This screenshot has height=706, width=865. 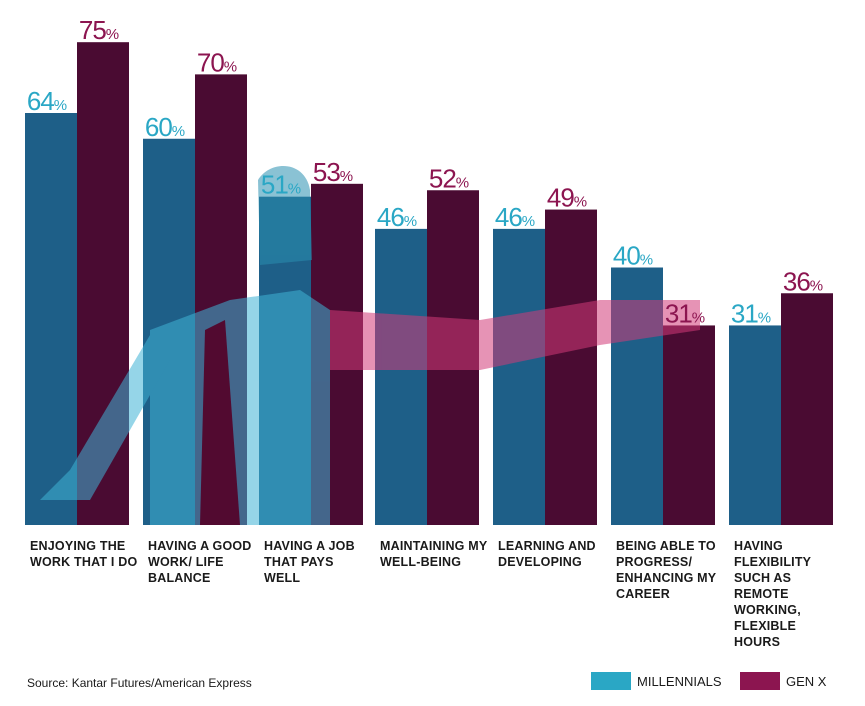 What do you see at coordinates (679, 681) in the screenshot?
I see `legend-label-millennials: MILLENNIALS` at bounding box center [679, 681].